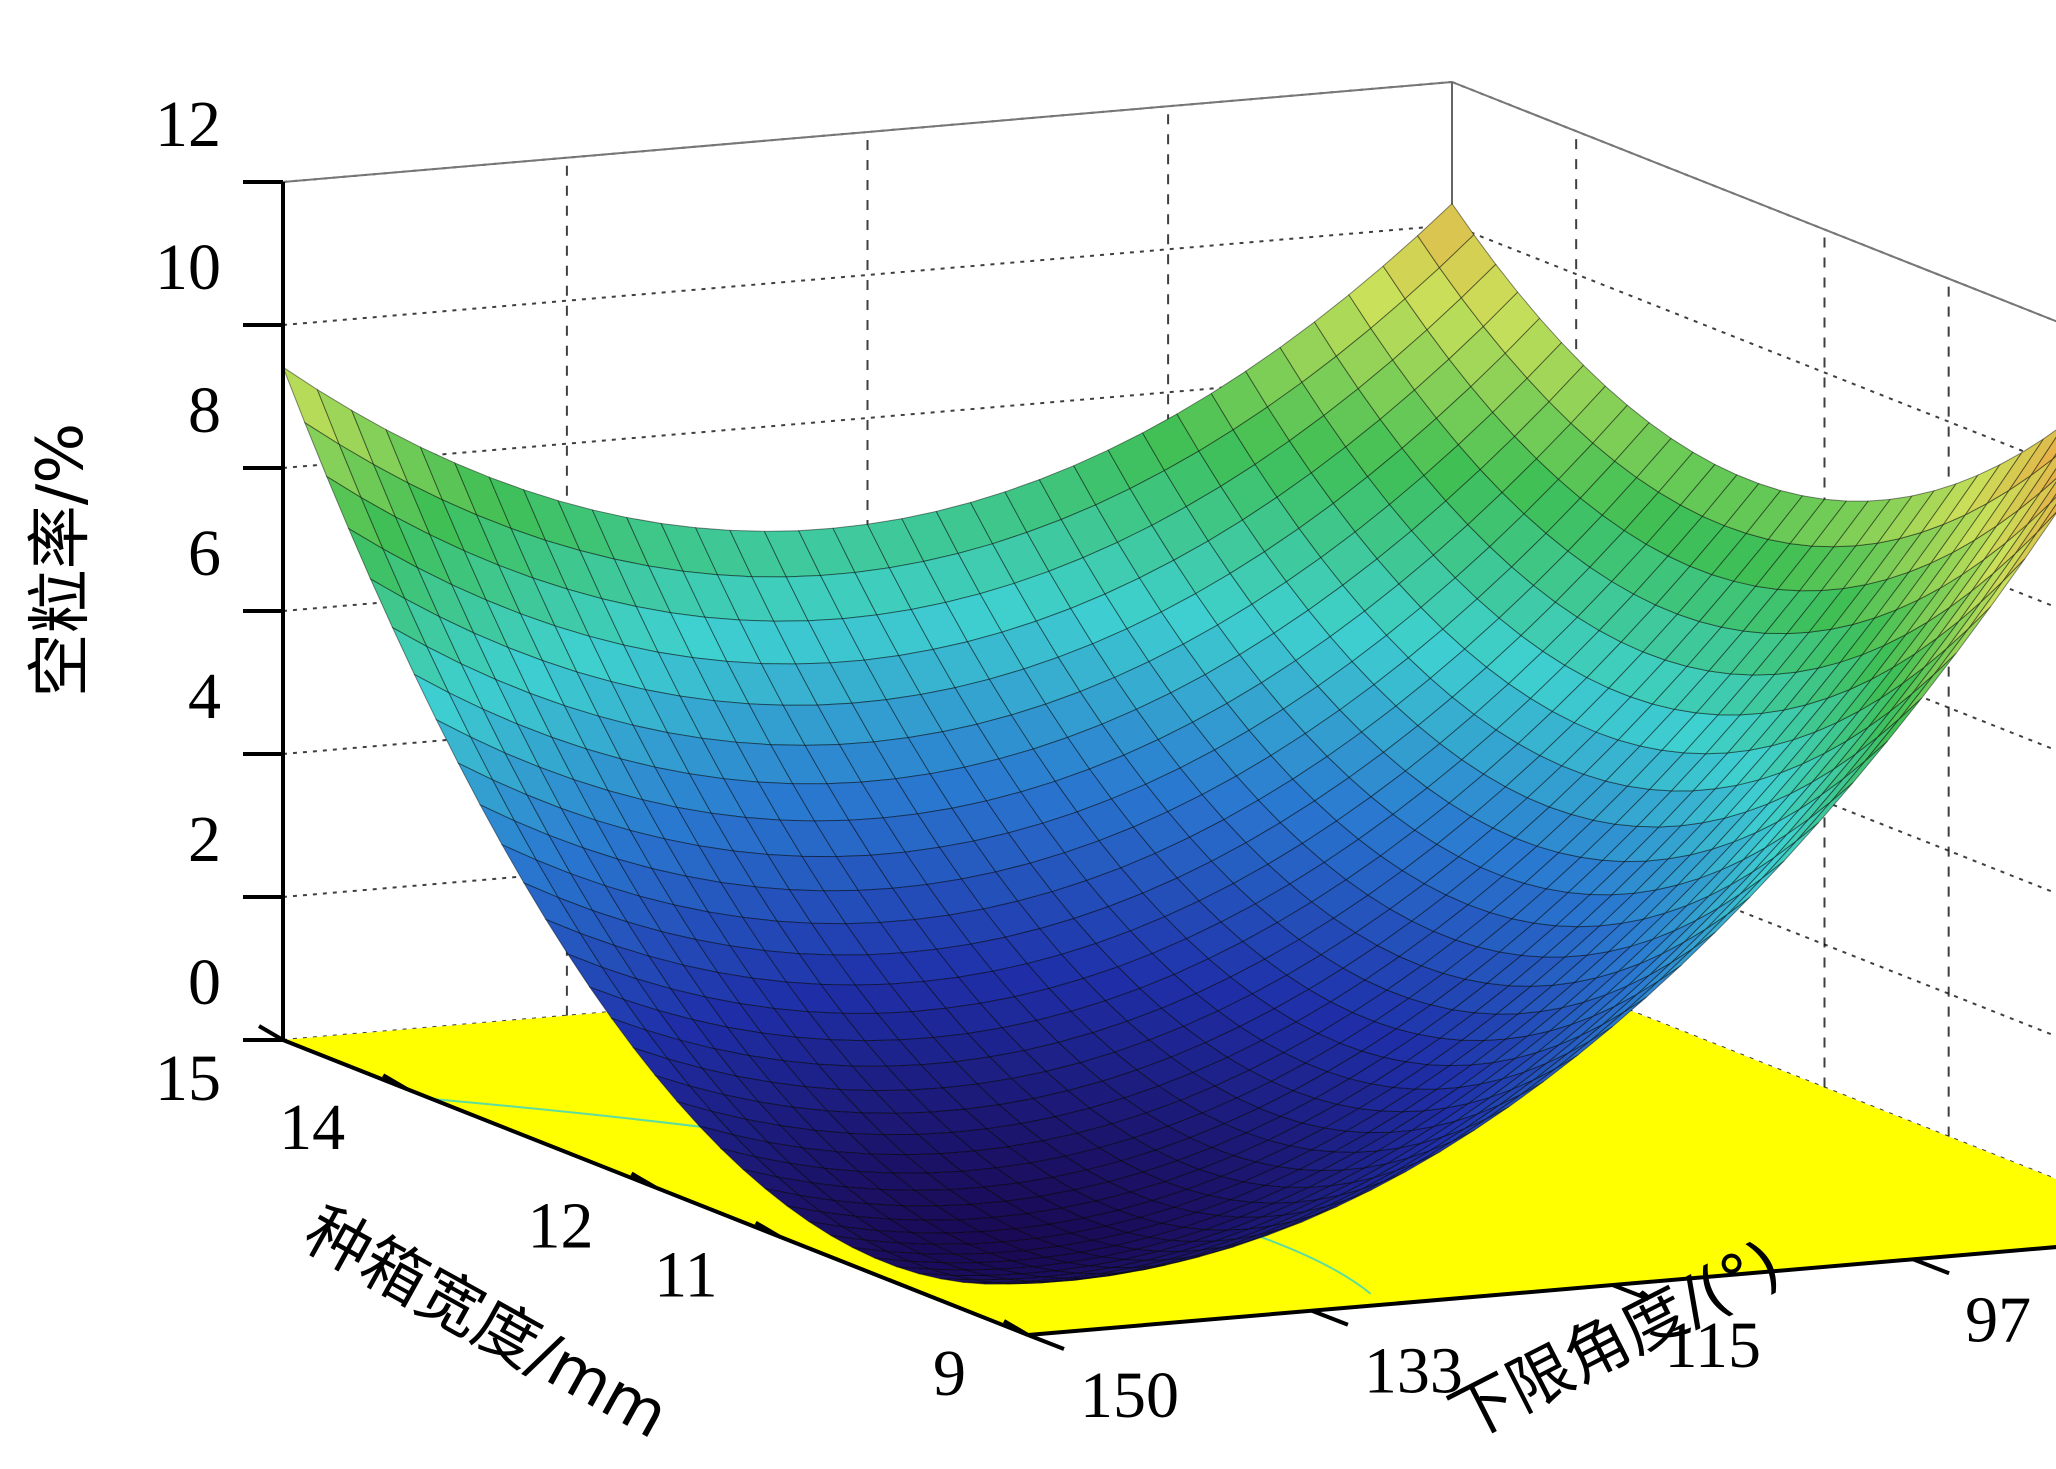 This screenshot has height=1469, width=2056. Describe the element at coordinates (204, 982) in the screenshot. I see `z-tick-label: 0` at that location.